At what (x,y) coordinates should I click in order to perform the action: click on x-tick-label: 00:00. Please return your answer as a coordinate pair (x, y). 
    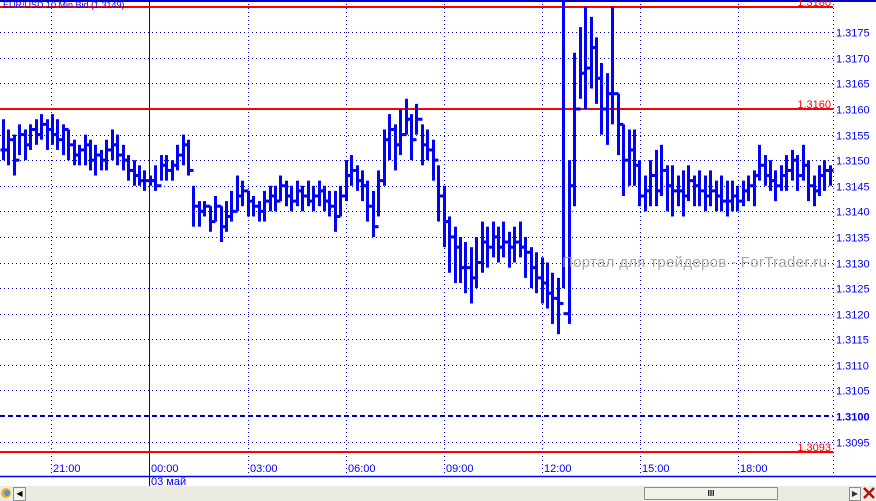
    Looking at the image, I should click on (165, 469).